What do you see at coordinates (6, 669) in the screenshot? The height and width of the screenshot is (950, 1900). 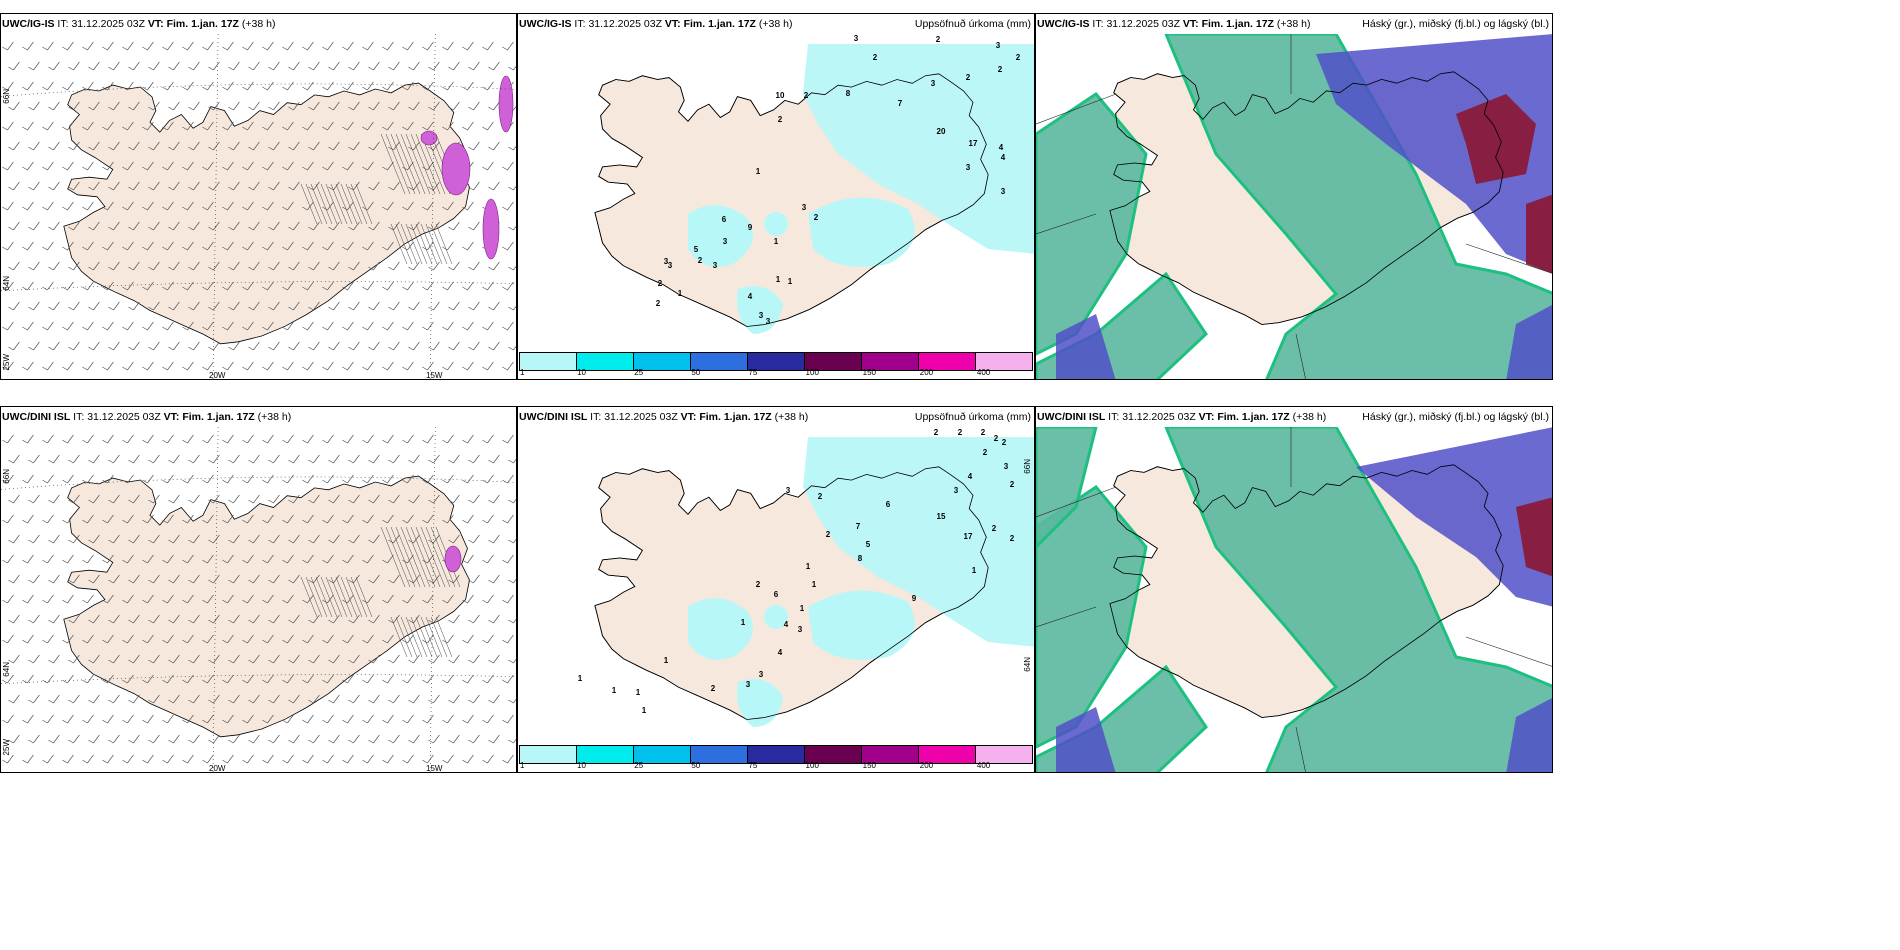 I see `lat-label-64n: 64N` at bounding box center [6, 669].